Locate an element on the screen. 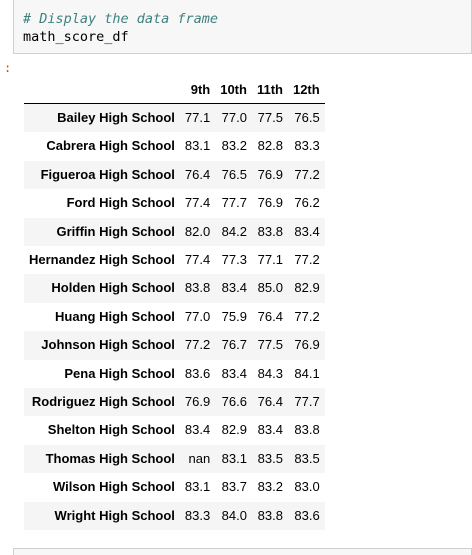 The height and width of the screenshot is (555, 472). code-expression: math_score_df is located at coordinates (76, 37).